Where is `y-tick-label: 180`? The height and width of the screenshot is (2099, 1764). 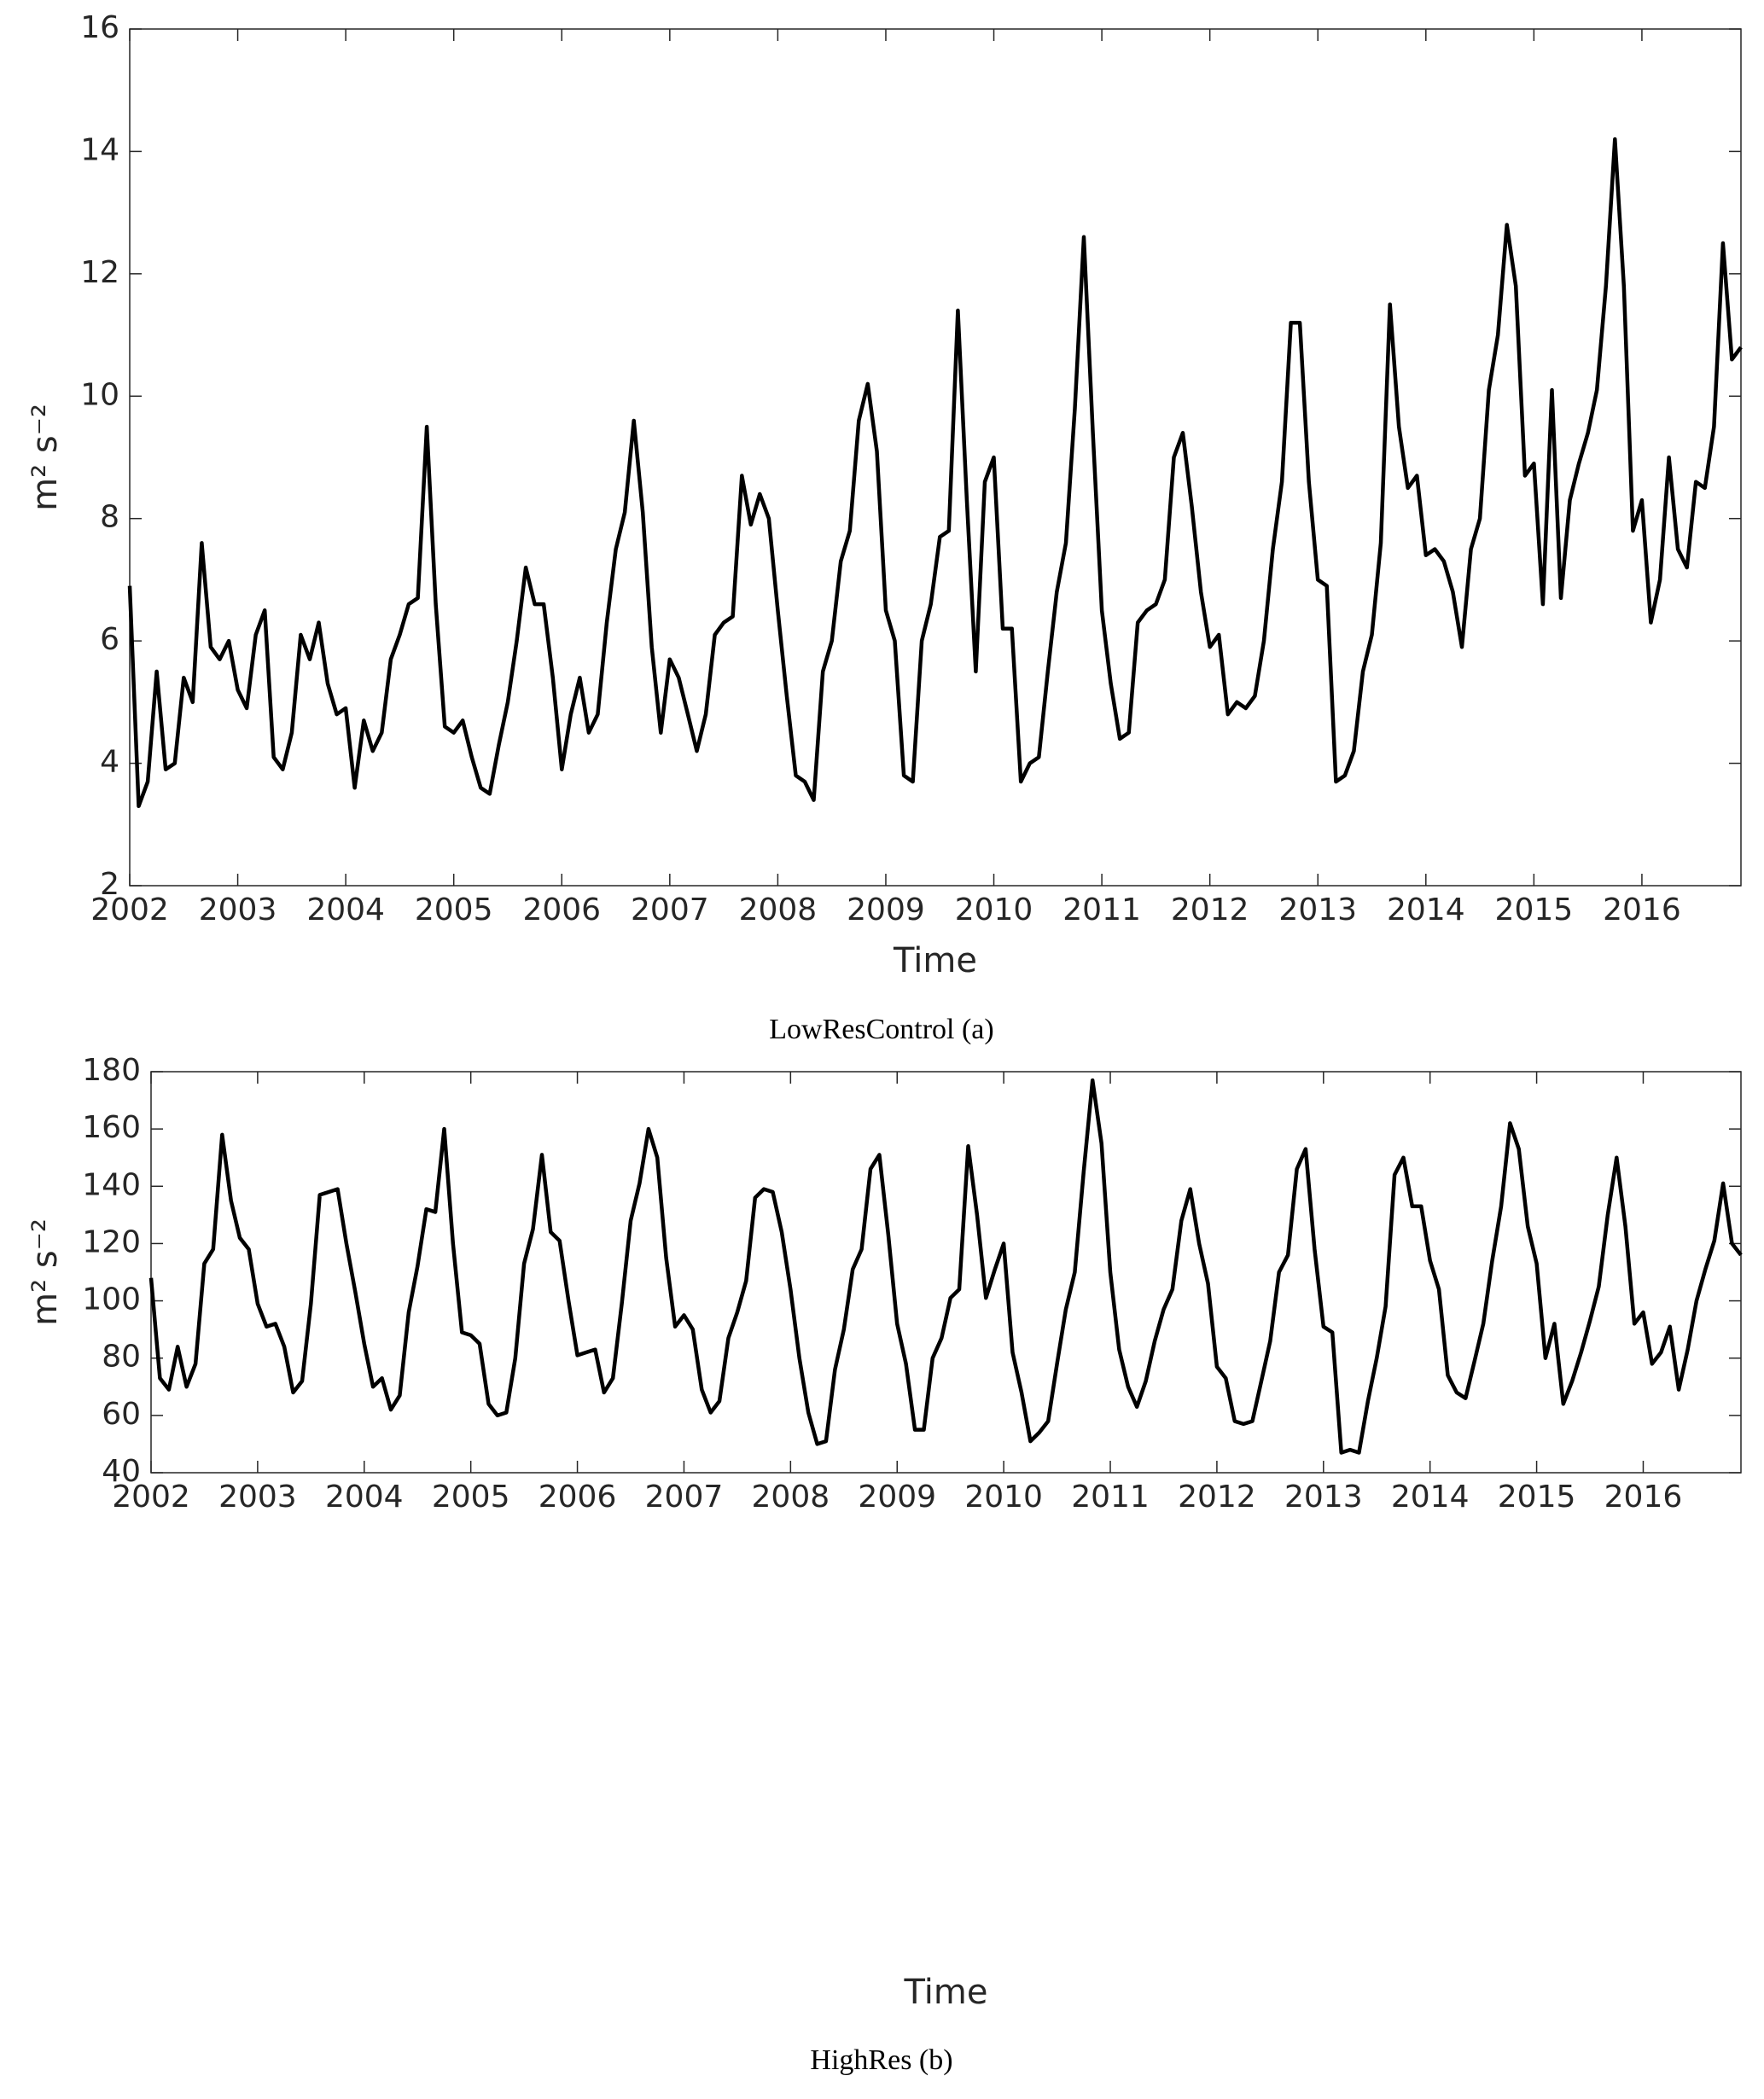 y-tick-label: 180 is located at coordinates (111, 1070).